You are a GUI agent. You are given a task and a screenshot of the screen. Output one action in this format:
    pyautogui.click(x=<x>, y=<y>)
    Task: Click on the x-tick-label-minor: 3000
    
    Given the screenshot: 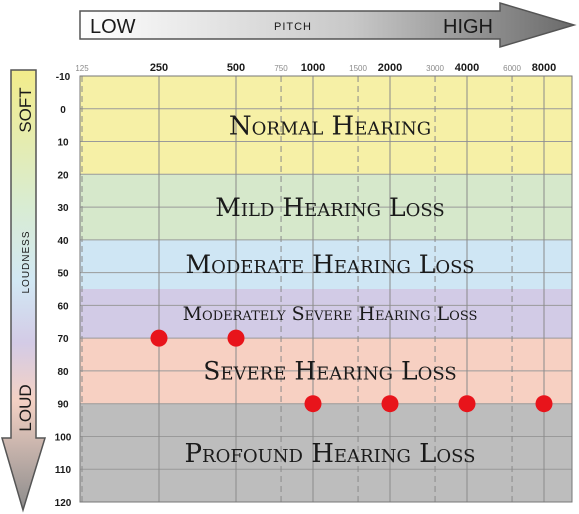 What is the action you would take?
    pyautogui.click(x=435, y=68)
    